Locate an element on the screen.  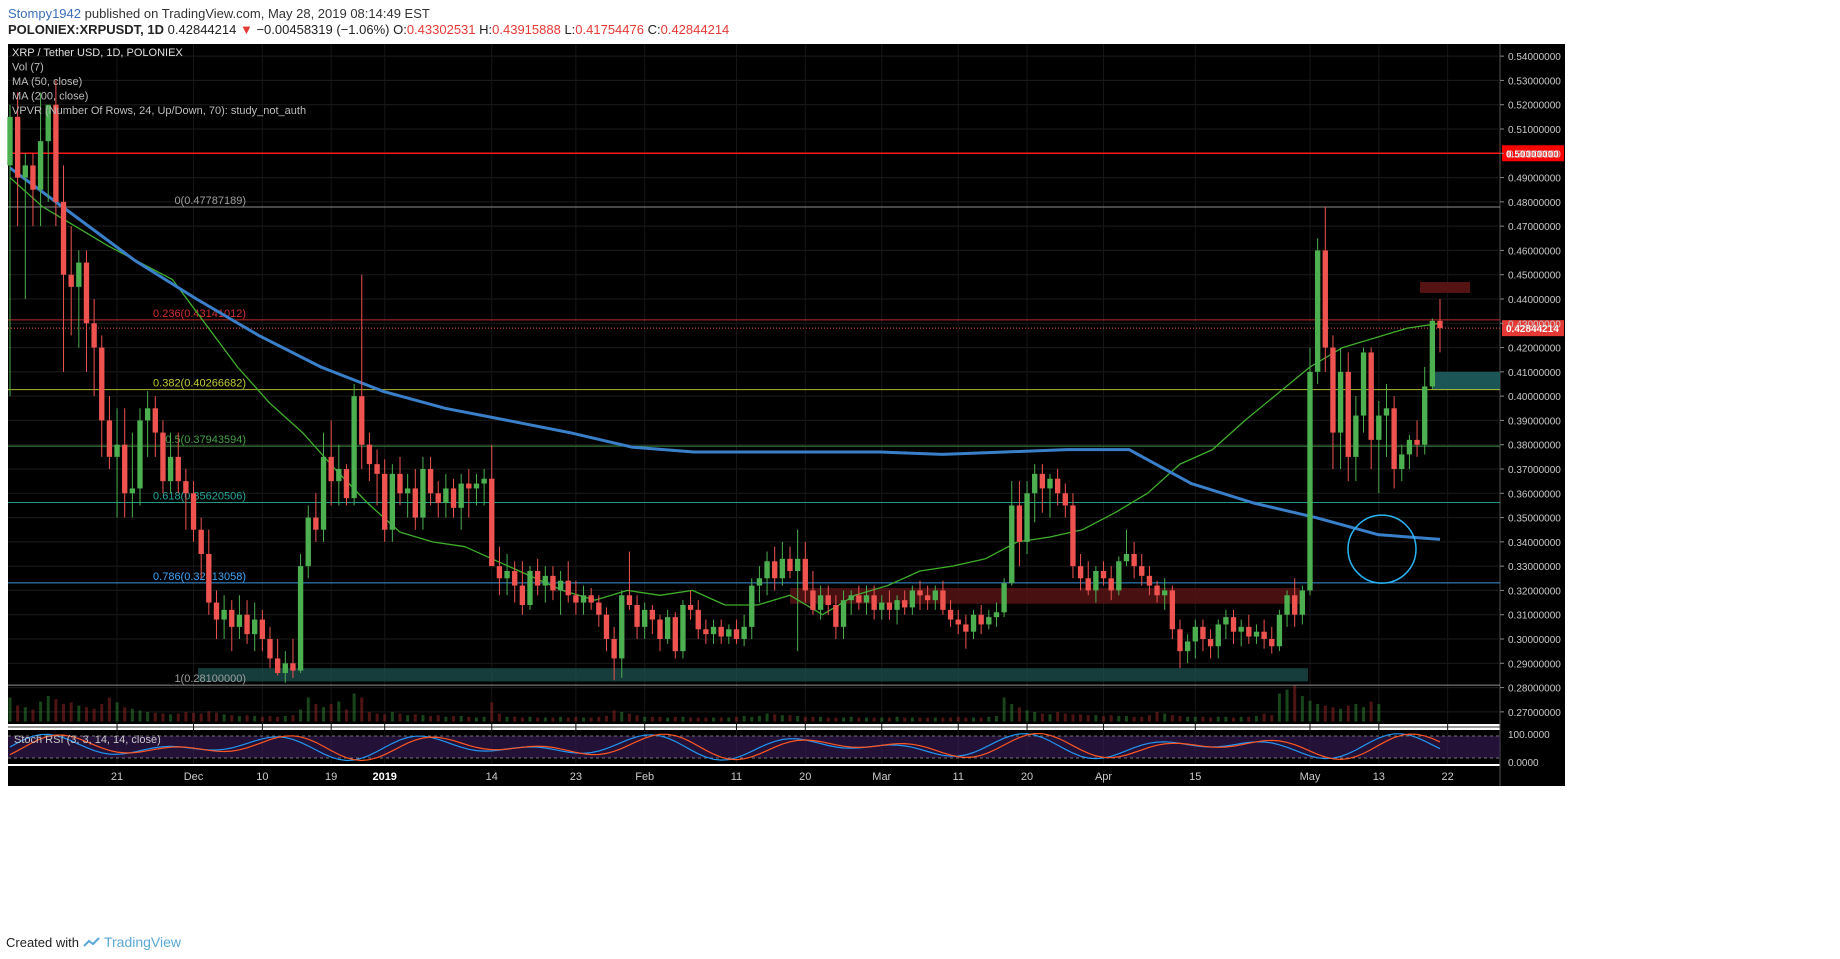
author-link: Stompy1942 is located at coordinates (44, 13).